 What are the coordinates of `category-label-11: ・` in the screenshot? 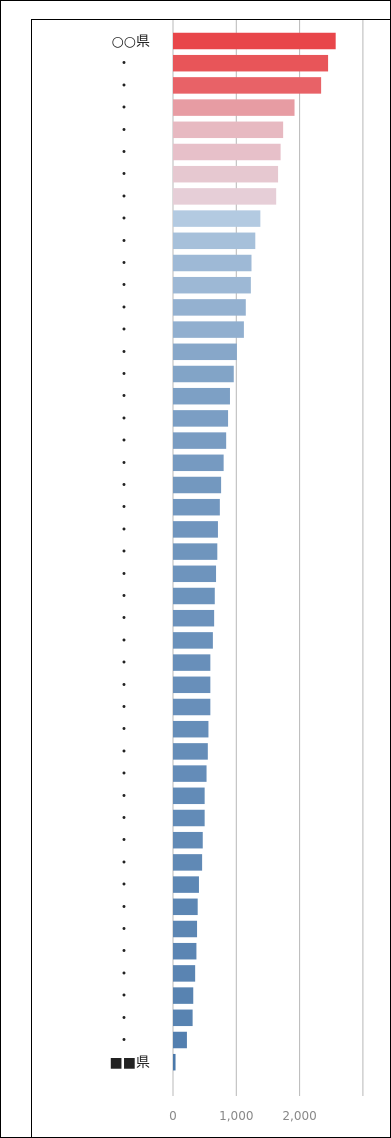 It's located at (124, 264).